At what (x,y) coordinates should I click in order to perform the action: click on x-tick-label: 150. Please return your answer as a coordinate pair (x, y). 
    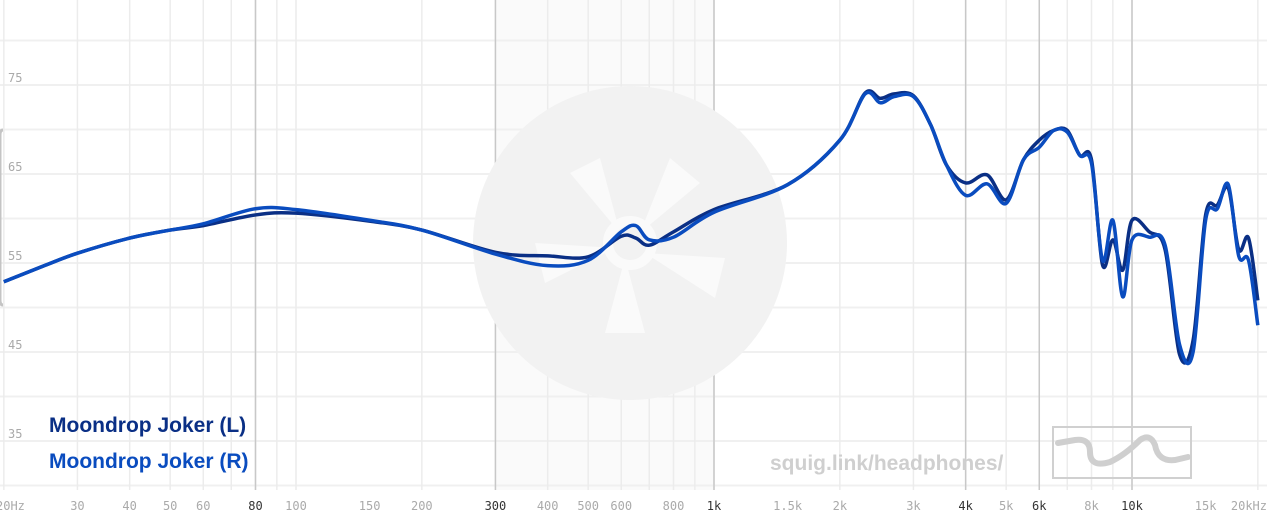
    Looking at the image, I should click on (370, 506).